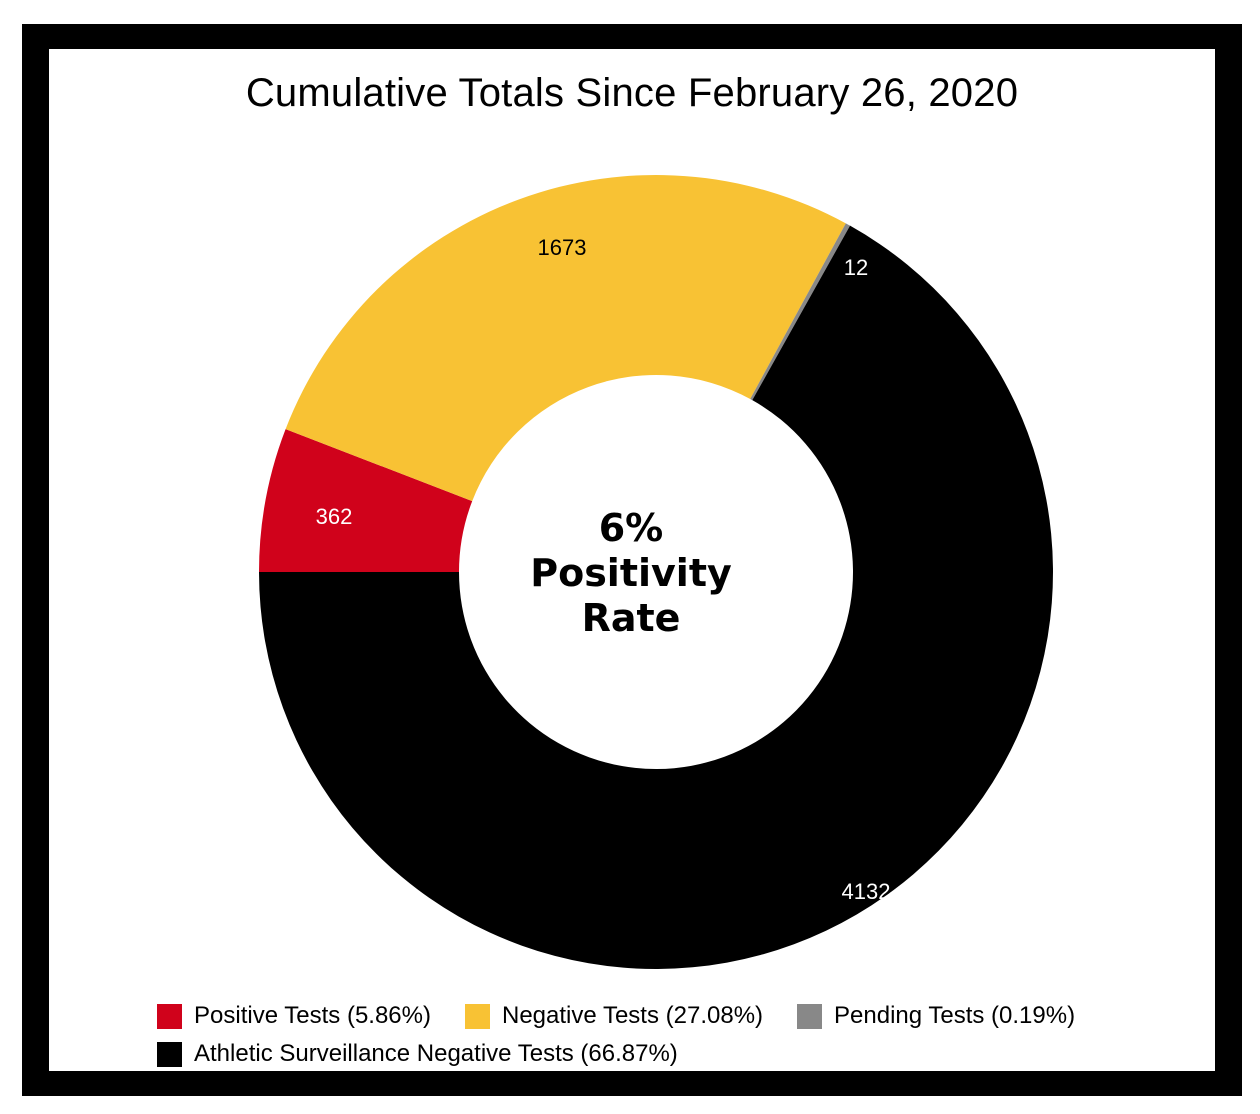 Image resolution: width=1260 pixels, height=1114 pixels. What do you see at coordinates (312, 1015) in the screenshot?
I see `legend-label-positive: Positive Tests (5.86%)` at bounding box center [312, 1015].